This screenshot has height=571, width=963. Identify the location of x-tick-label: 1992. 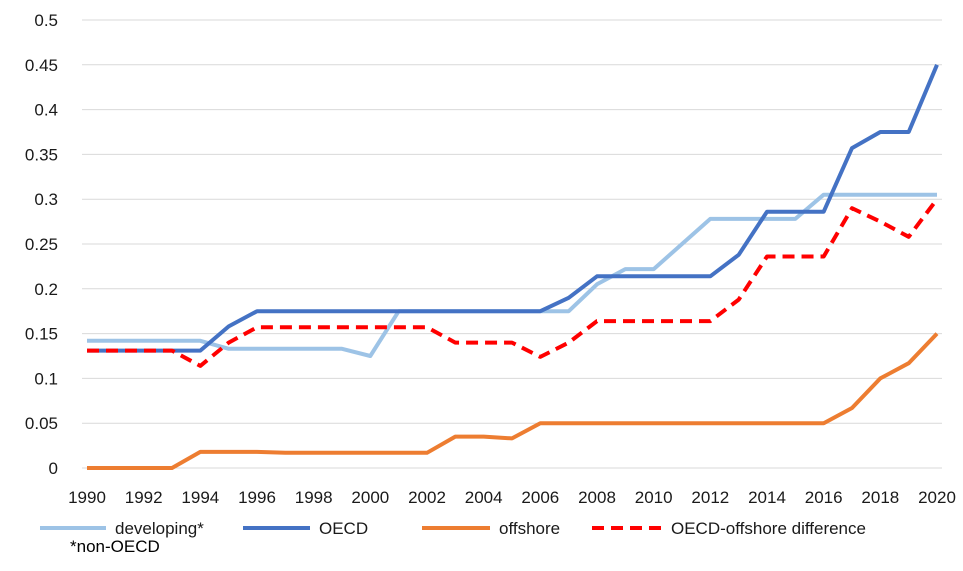
(144, 497).